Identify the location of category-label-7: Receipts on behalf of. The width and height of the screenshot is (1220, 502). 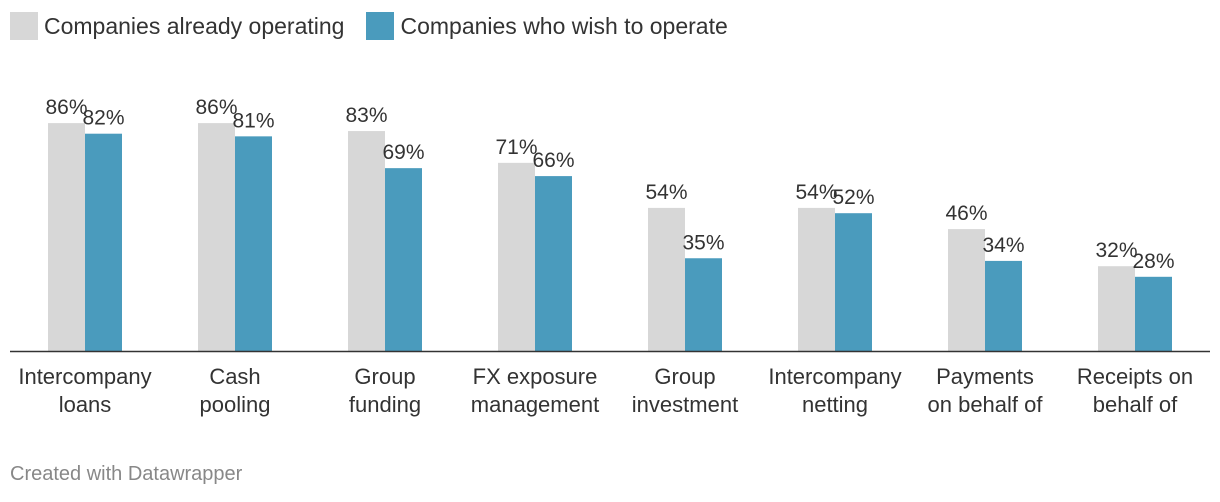
(1135, 390).